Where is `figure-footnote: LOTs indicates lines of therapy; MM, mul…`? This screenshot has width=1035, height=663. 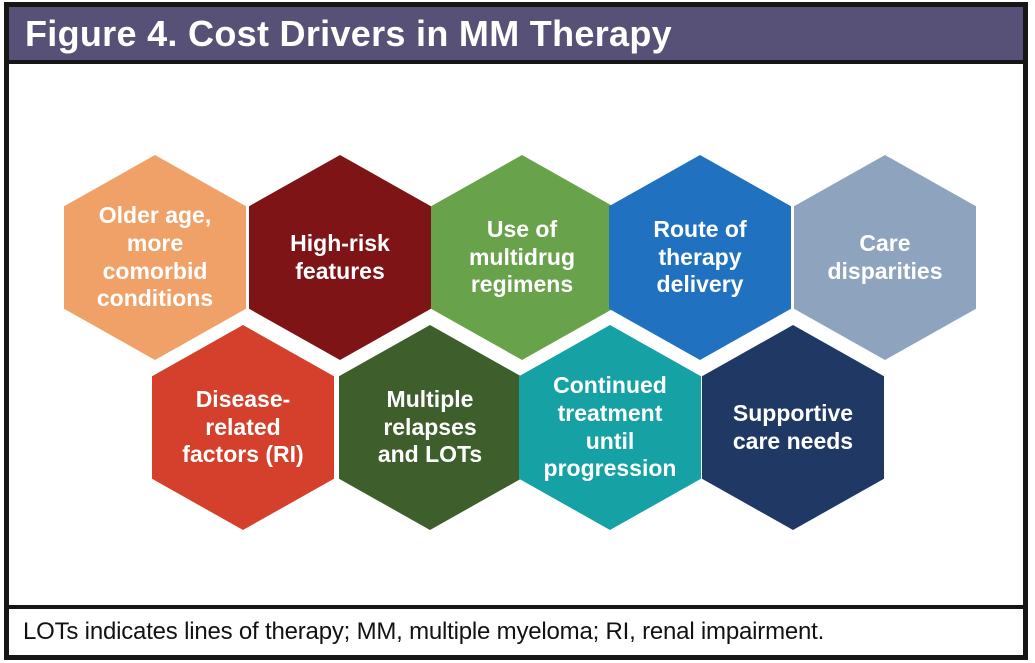
figure-footnote: LOTs indicates lines of therapy; MM, mul… is located at coordinates (516, 630).